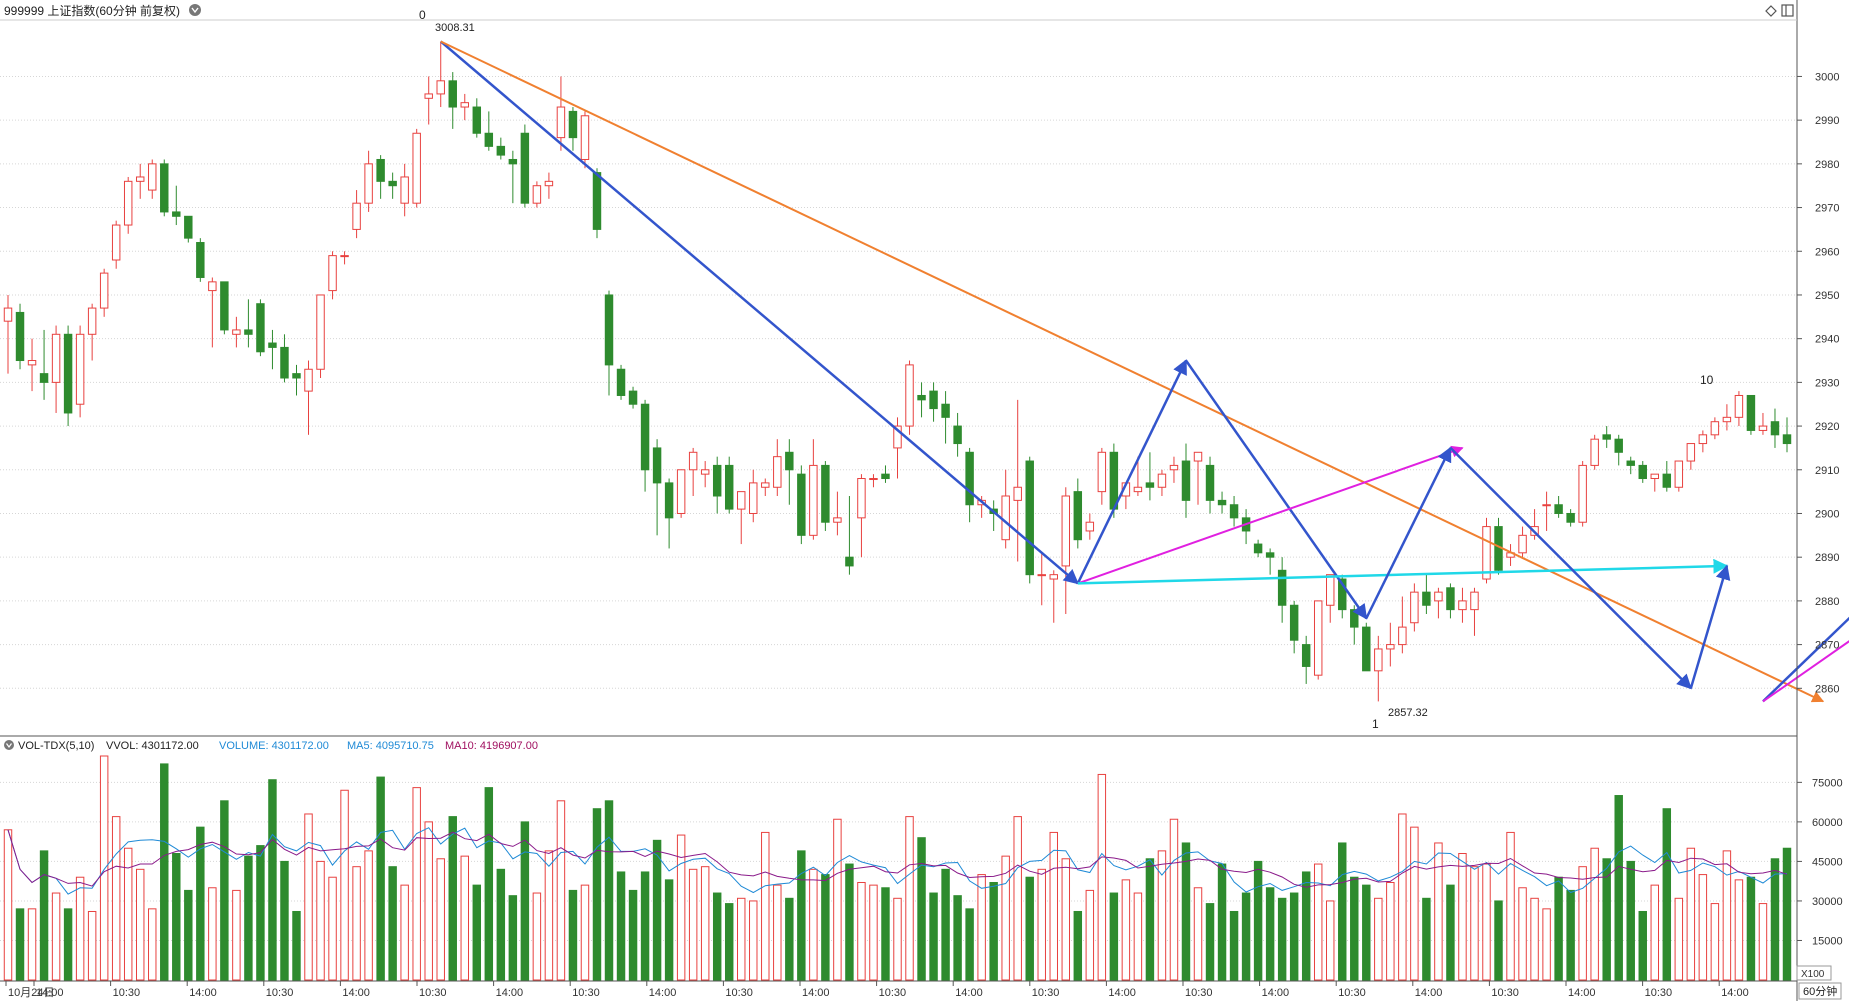 This screenshot has height=1001, width=1849. I want to click on volume-panel-icon, so click(9, 745).